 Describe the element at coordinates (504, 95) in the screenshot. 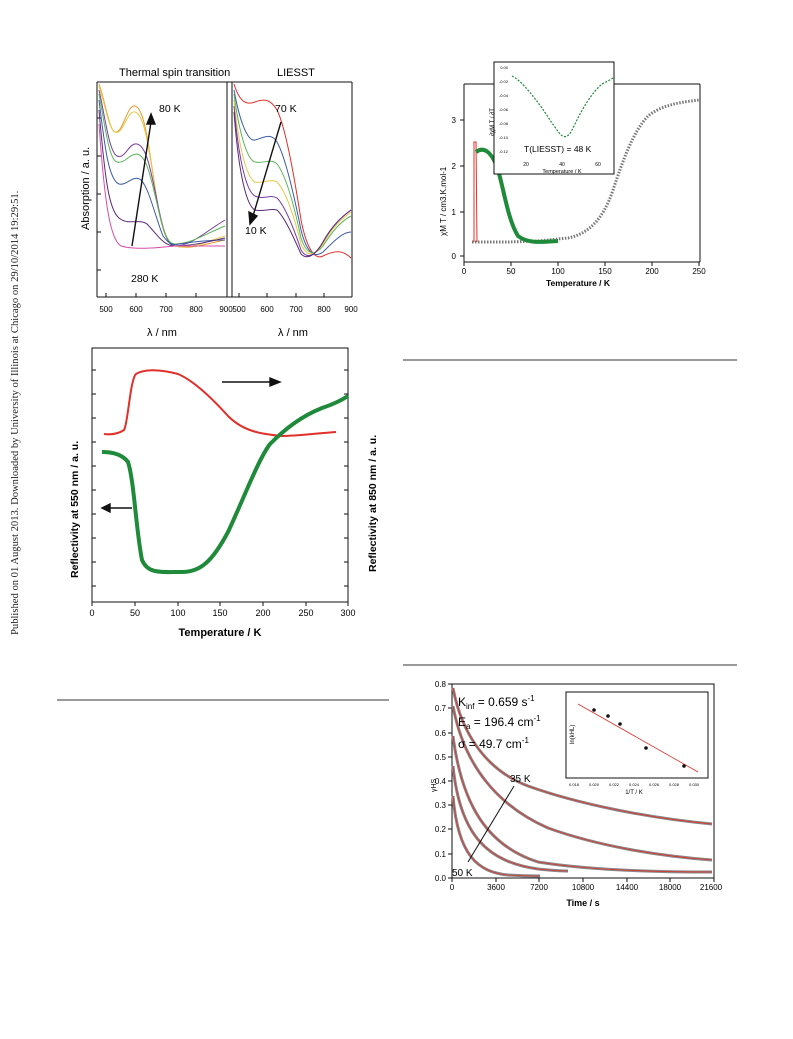

I see `inset-b-ytick-2: -0.04` at that location.